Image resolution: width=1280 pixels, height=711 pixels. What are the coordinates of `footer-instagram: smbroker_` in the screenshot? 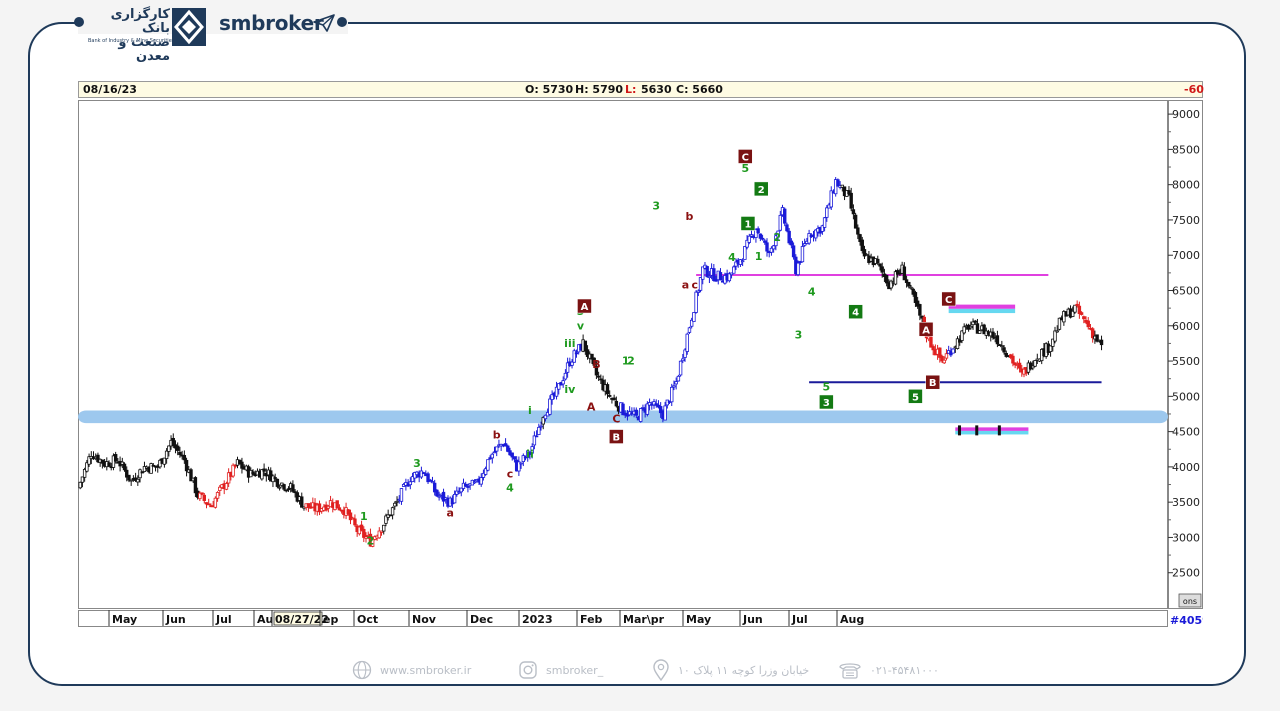 It's located at (560, 670).